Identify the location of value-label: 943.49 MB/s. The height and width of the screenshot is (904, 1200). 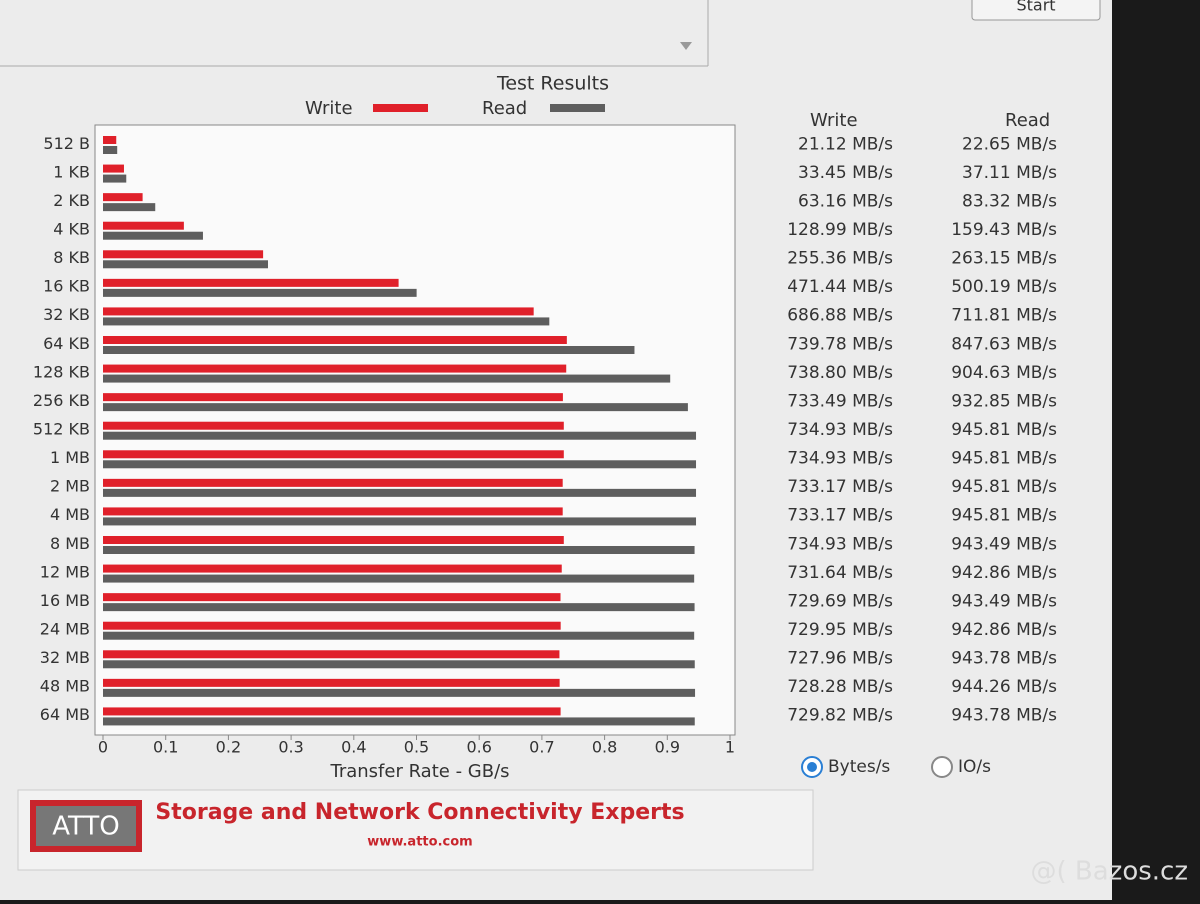
(1004, 544).